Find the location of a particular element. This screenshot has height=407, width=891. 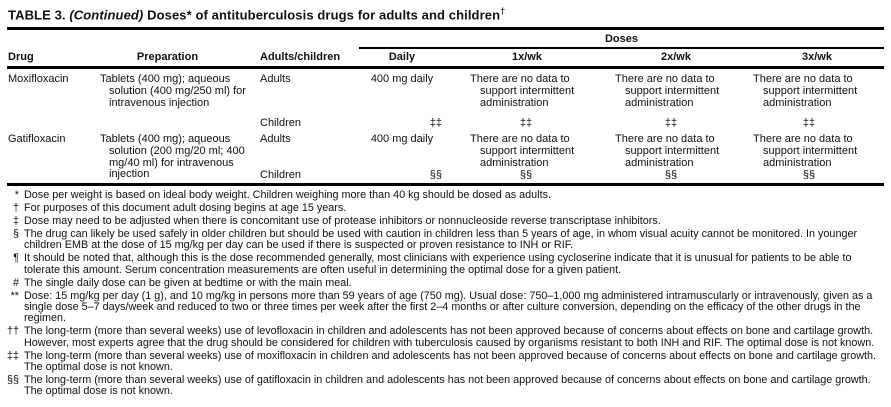

dose-2xwk-children-symbol: §§ is located at coordinates (671, 174).